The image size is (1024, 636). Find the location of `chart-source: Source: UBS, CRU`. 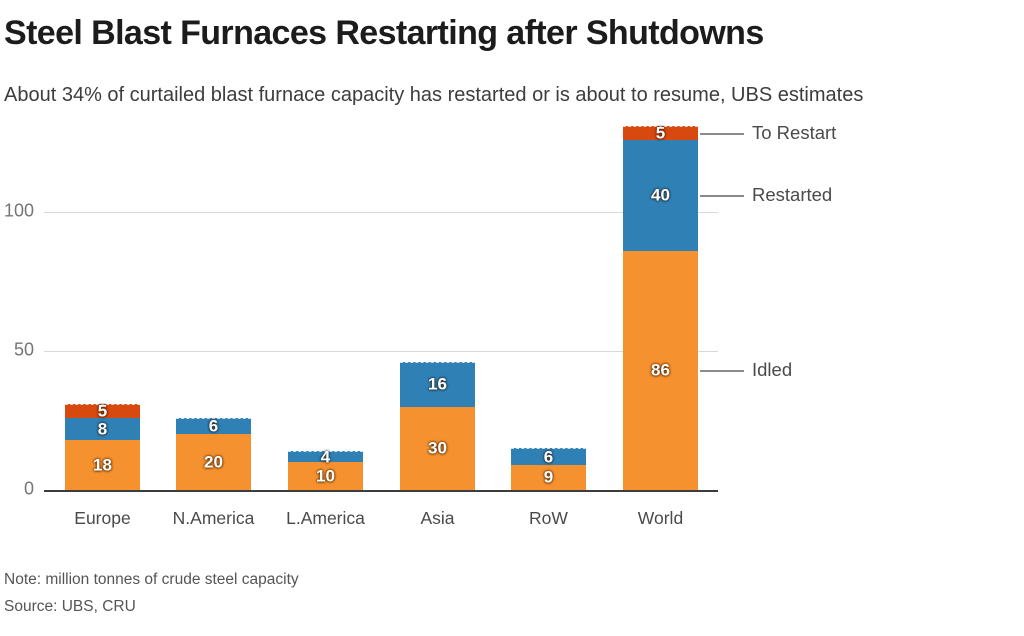

chart-source: Source: UBS, CRU is located at coordinates (70, 606).